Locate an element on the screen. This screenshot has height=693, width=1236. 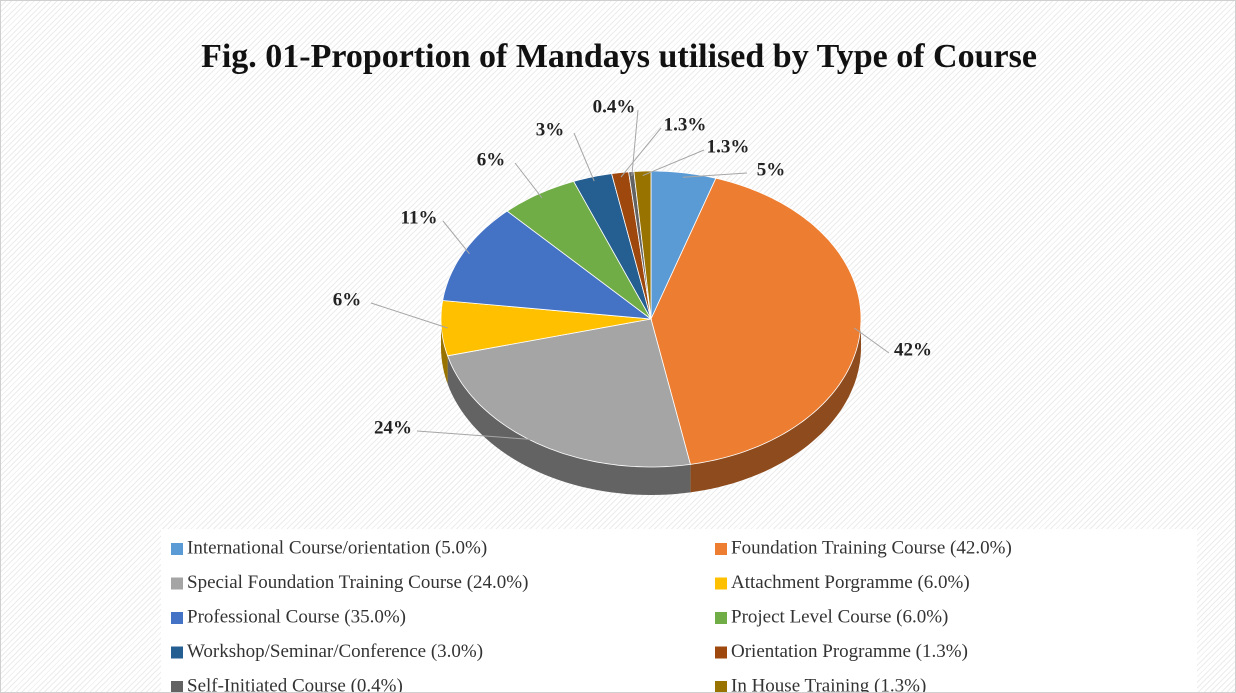
data-label: 0.4% is located at coordinates (614, 106).